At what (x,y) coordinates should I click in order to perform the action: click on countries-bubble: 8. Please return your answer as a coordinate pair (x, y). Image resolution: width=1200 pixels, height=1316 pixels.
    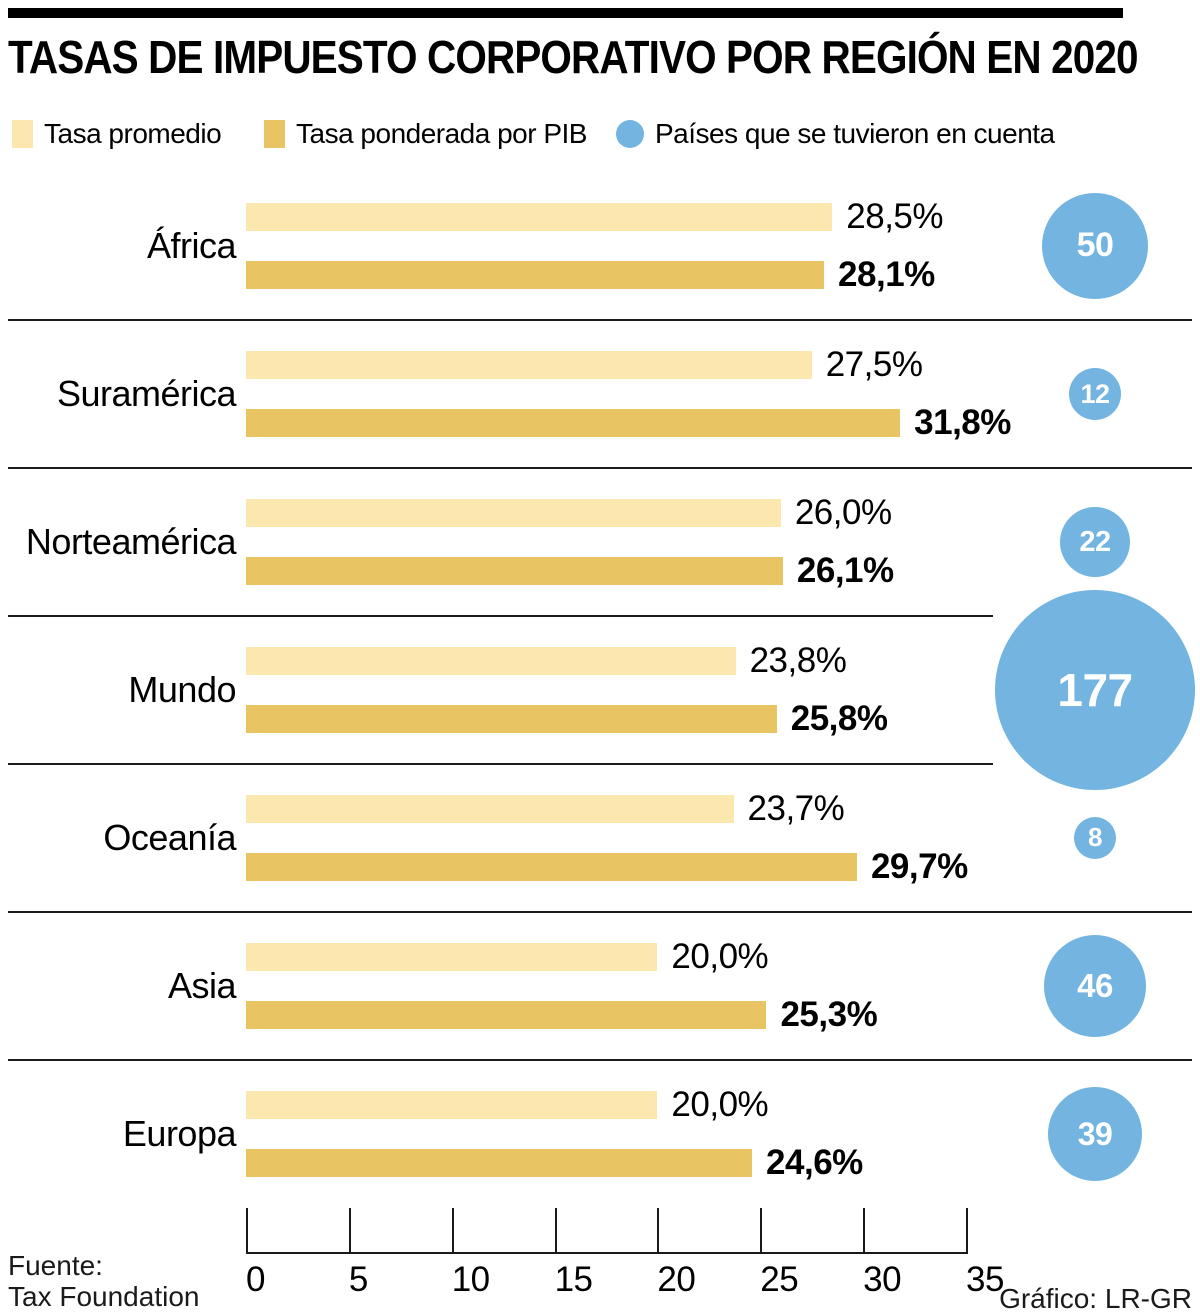
    Looking at the image, I should click on (1095, 838).